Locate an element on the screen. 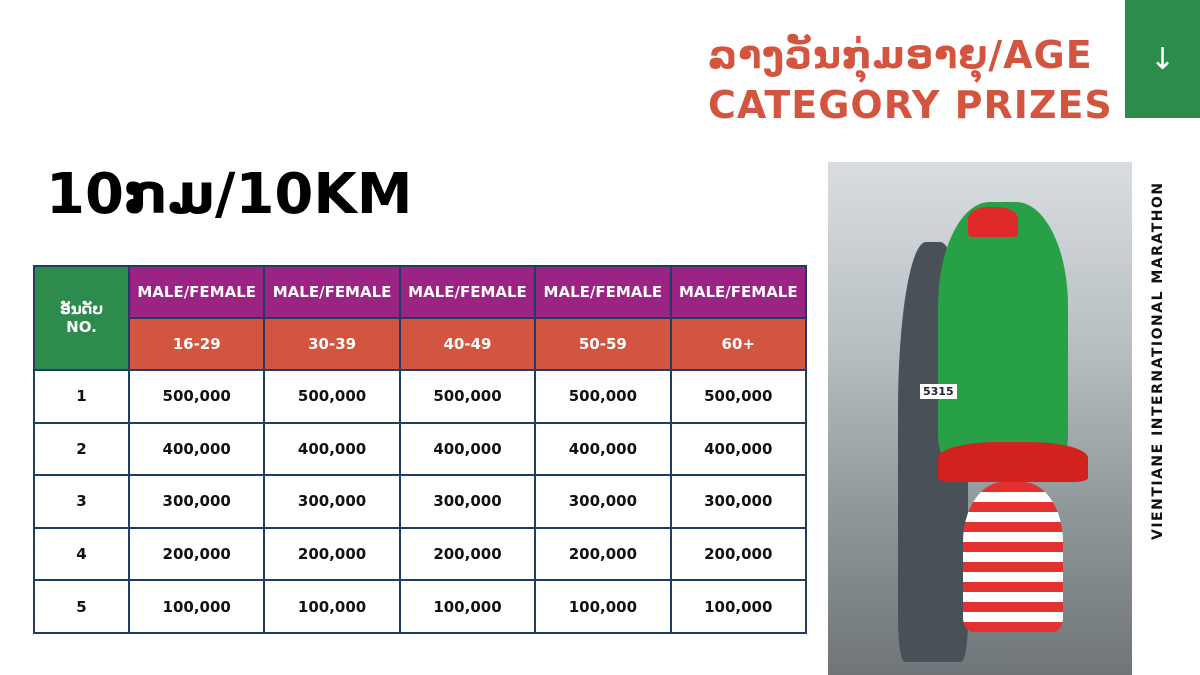 The image size is (1200, 675). age-header: 30-39 is located at coordinates (332, 344).